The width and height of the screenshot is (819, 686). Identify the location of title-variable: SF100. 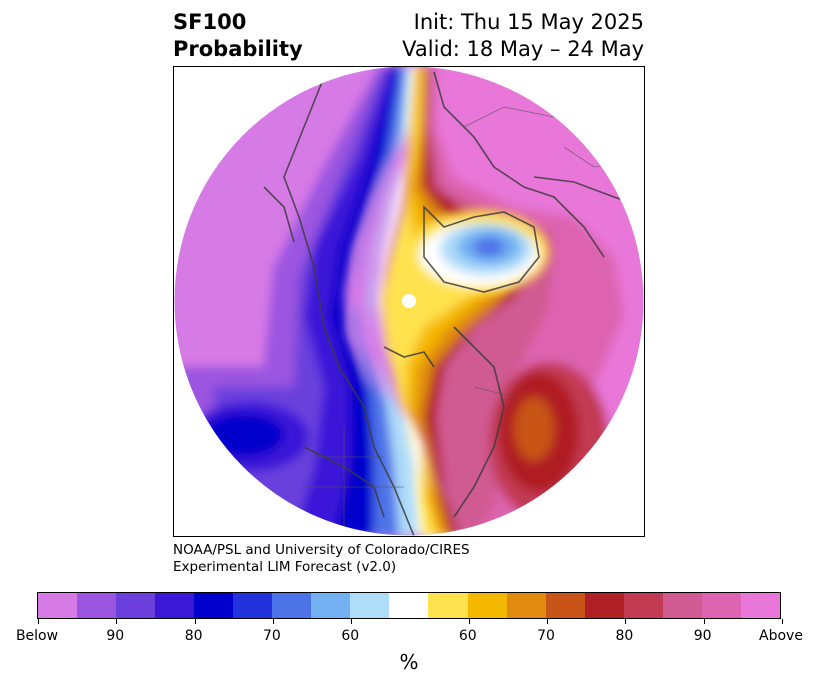
(210, 22).